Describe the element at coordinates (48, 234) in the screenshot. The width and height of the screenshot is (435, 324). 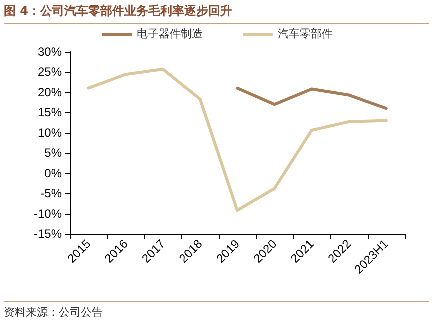
I see `y-tick-label: -15%` at that location.